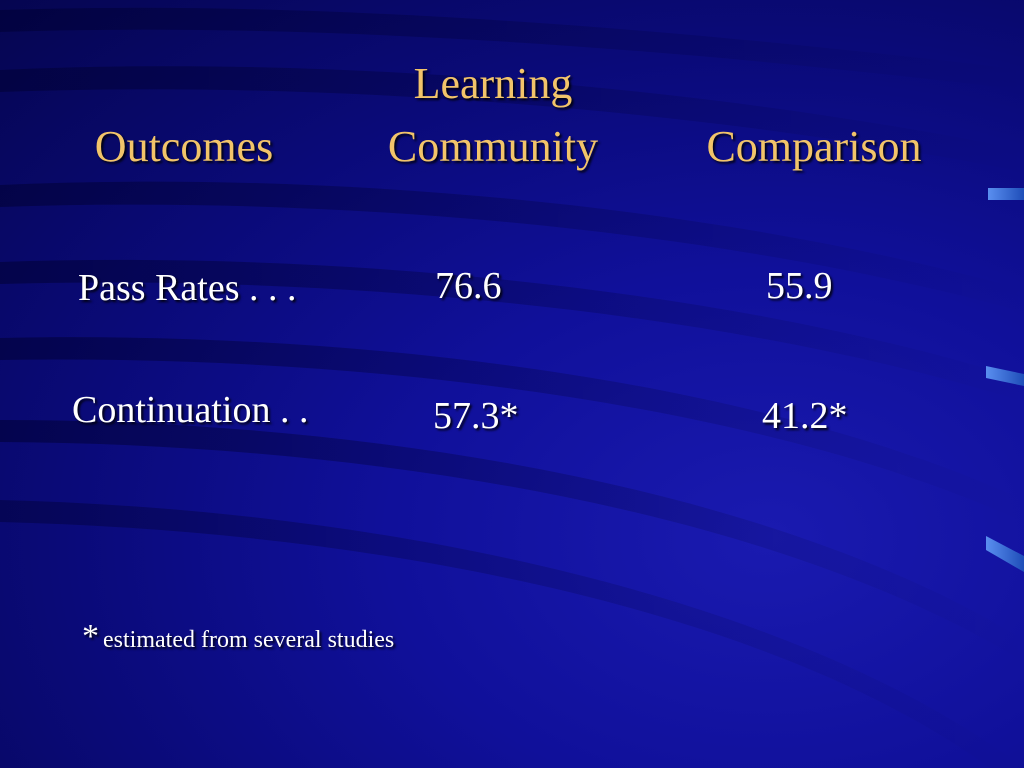 The image size is (1024, 768). Describe the element at coordinates (799, 286) in the screenshot. I see `value-pass-rates-comparison: 55.9` at that location.